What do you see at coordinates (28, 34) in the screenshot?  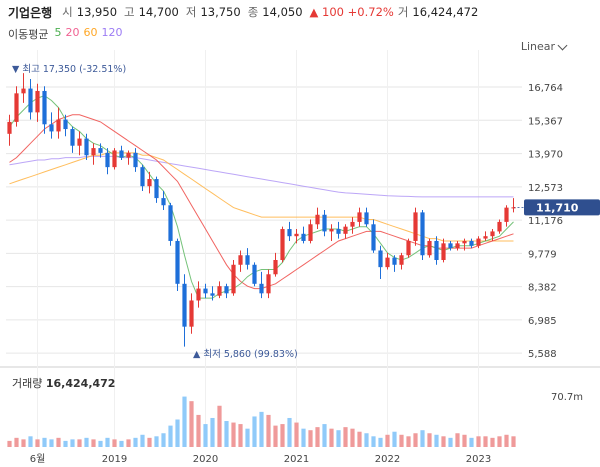 I see `ma-title: 이동평균` at bounding box center [28, 34].